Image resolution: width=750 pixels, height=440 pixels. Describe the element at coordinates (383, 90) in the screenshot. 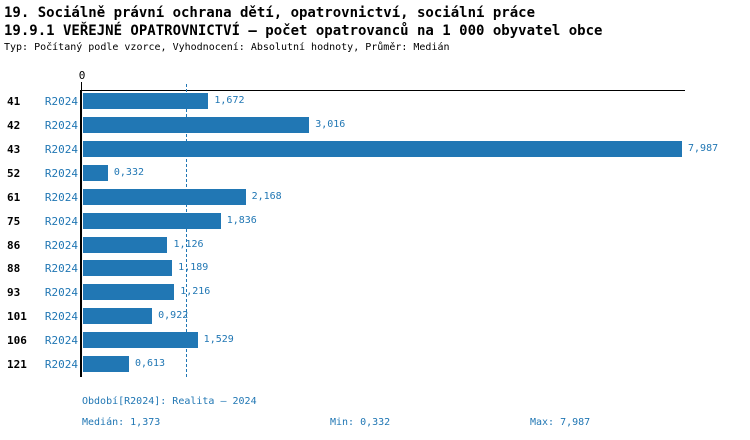

I see `x-axis-line` at that location.